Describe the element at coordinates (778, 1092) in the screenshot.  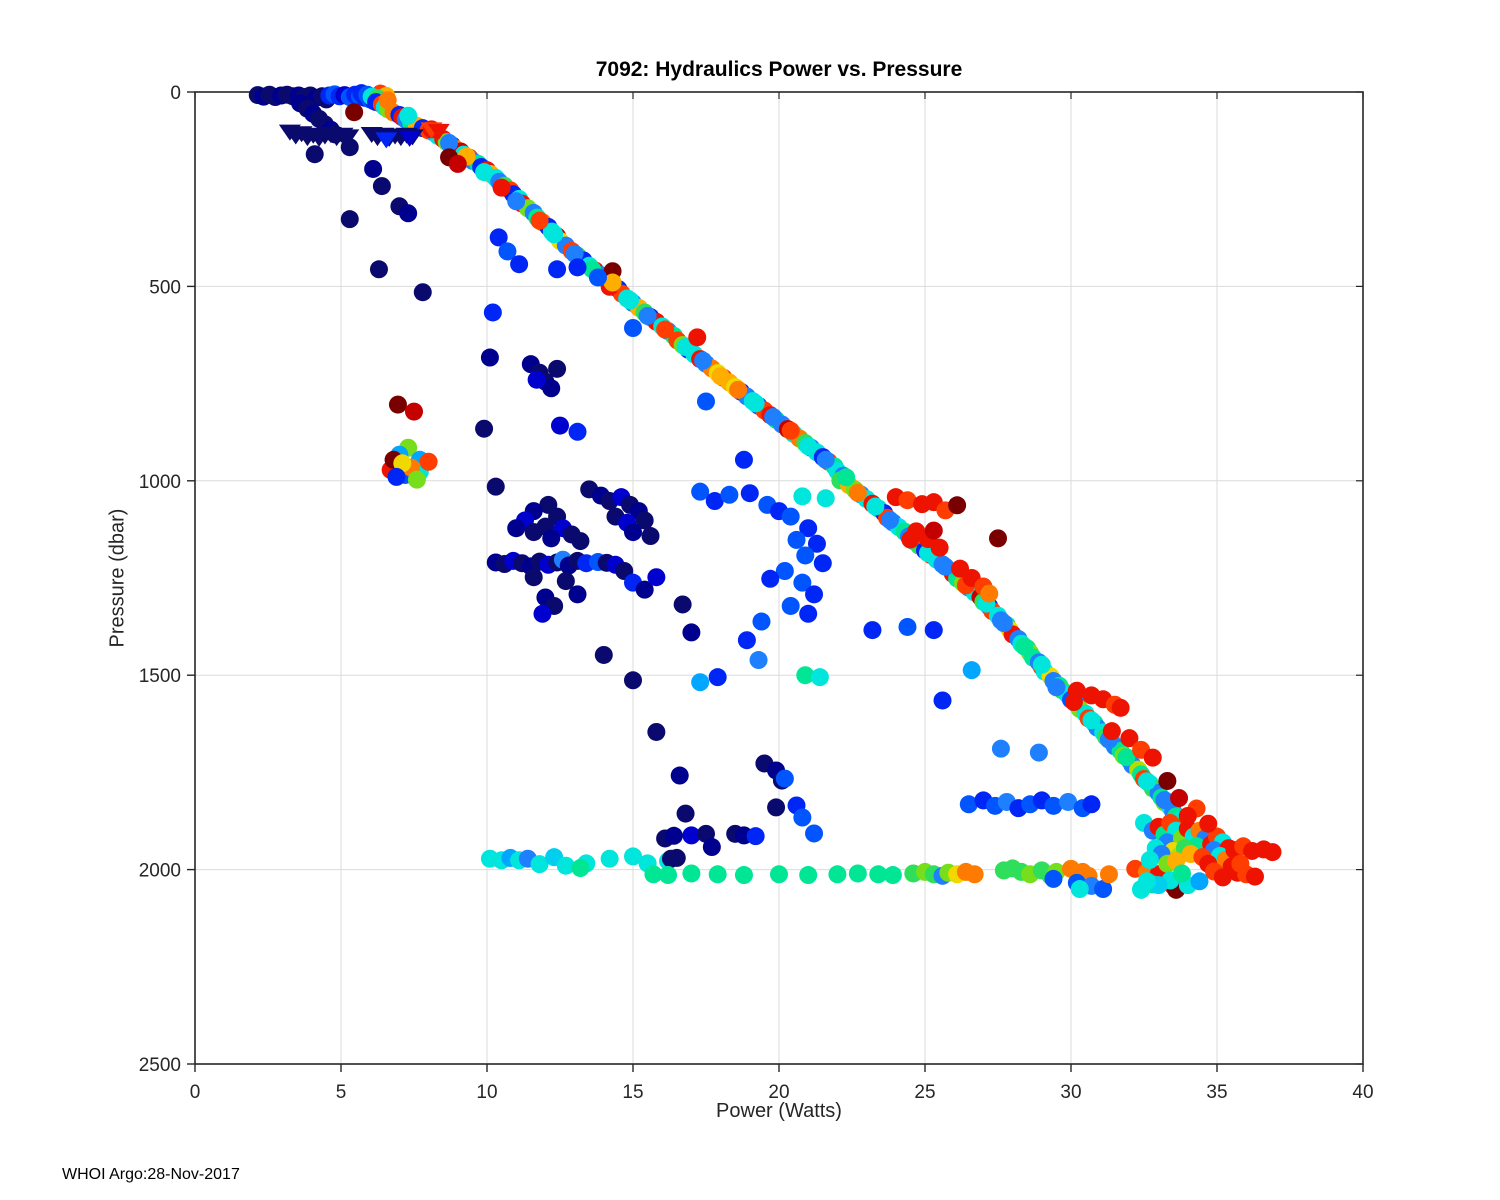
I see `x-tick-label-20: 20` at that location.